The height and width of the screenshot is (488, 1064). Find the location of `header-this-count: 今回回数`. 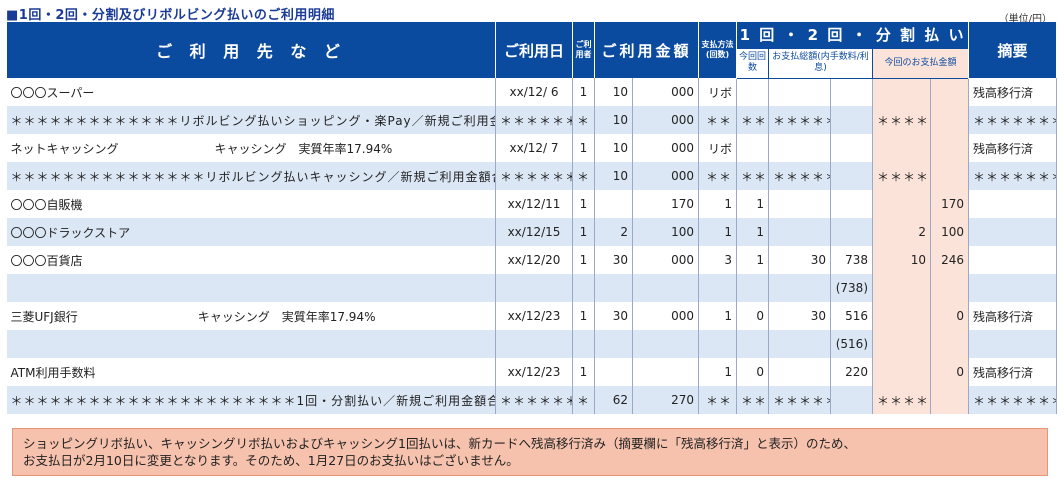

header-this-count: 今回回数 is located at coordinates (753, 63).